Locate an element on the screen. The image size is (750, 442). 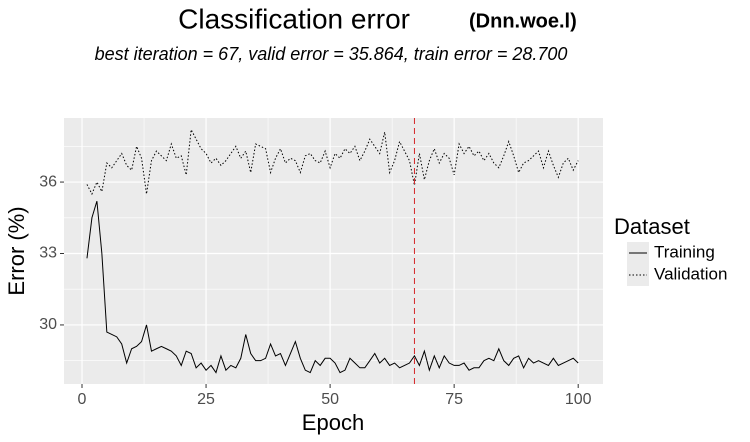
x-tick-label: 0 is located at coordinates (82, 399).